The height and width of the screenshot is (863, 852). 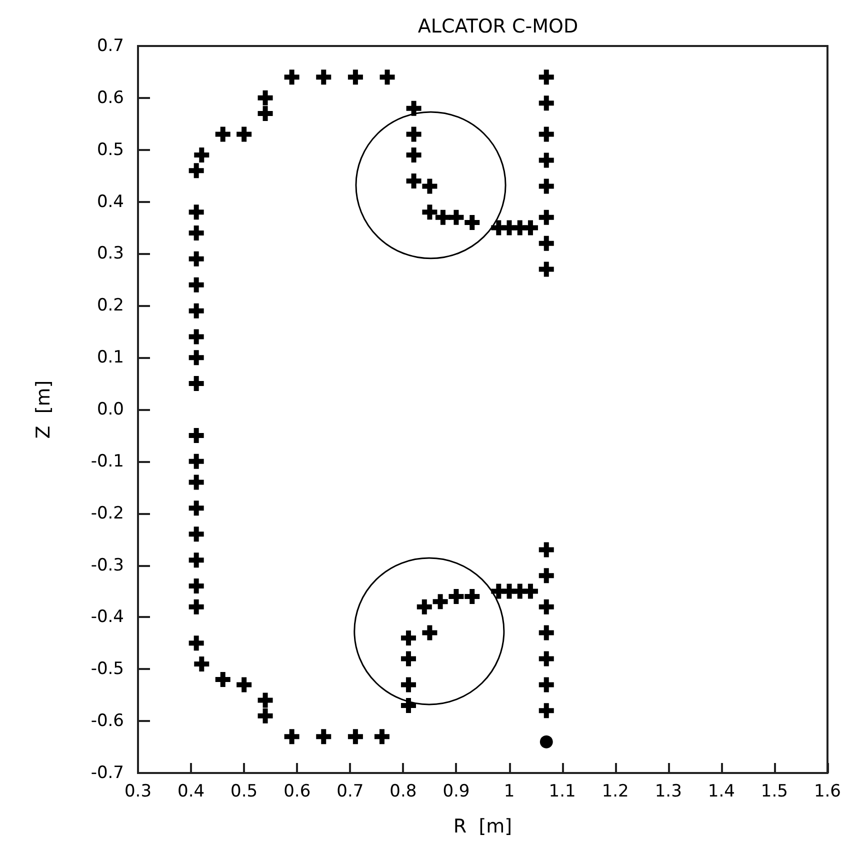 I want to click on y-tick-label: -0.7, so click(x=107, y=773).